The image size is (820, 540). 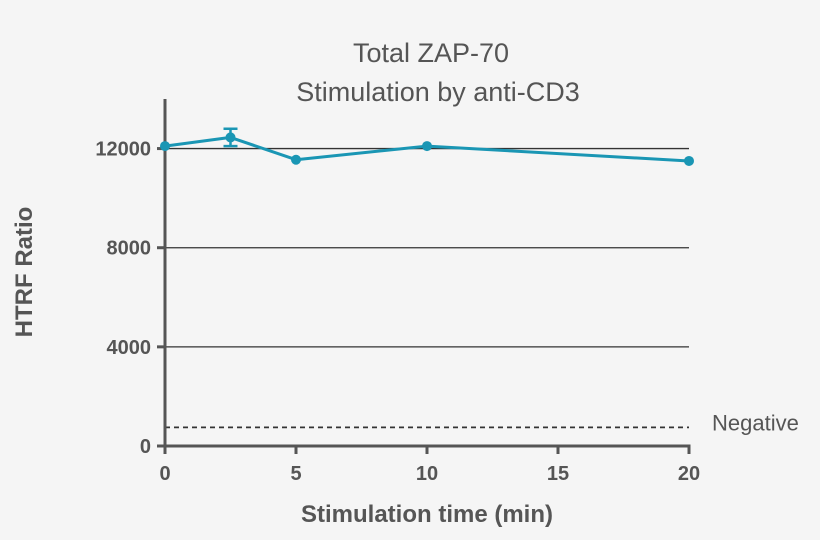 I want to click on y-tick-label-8000: 8000, so click(x=129, y=249).